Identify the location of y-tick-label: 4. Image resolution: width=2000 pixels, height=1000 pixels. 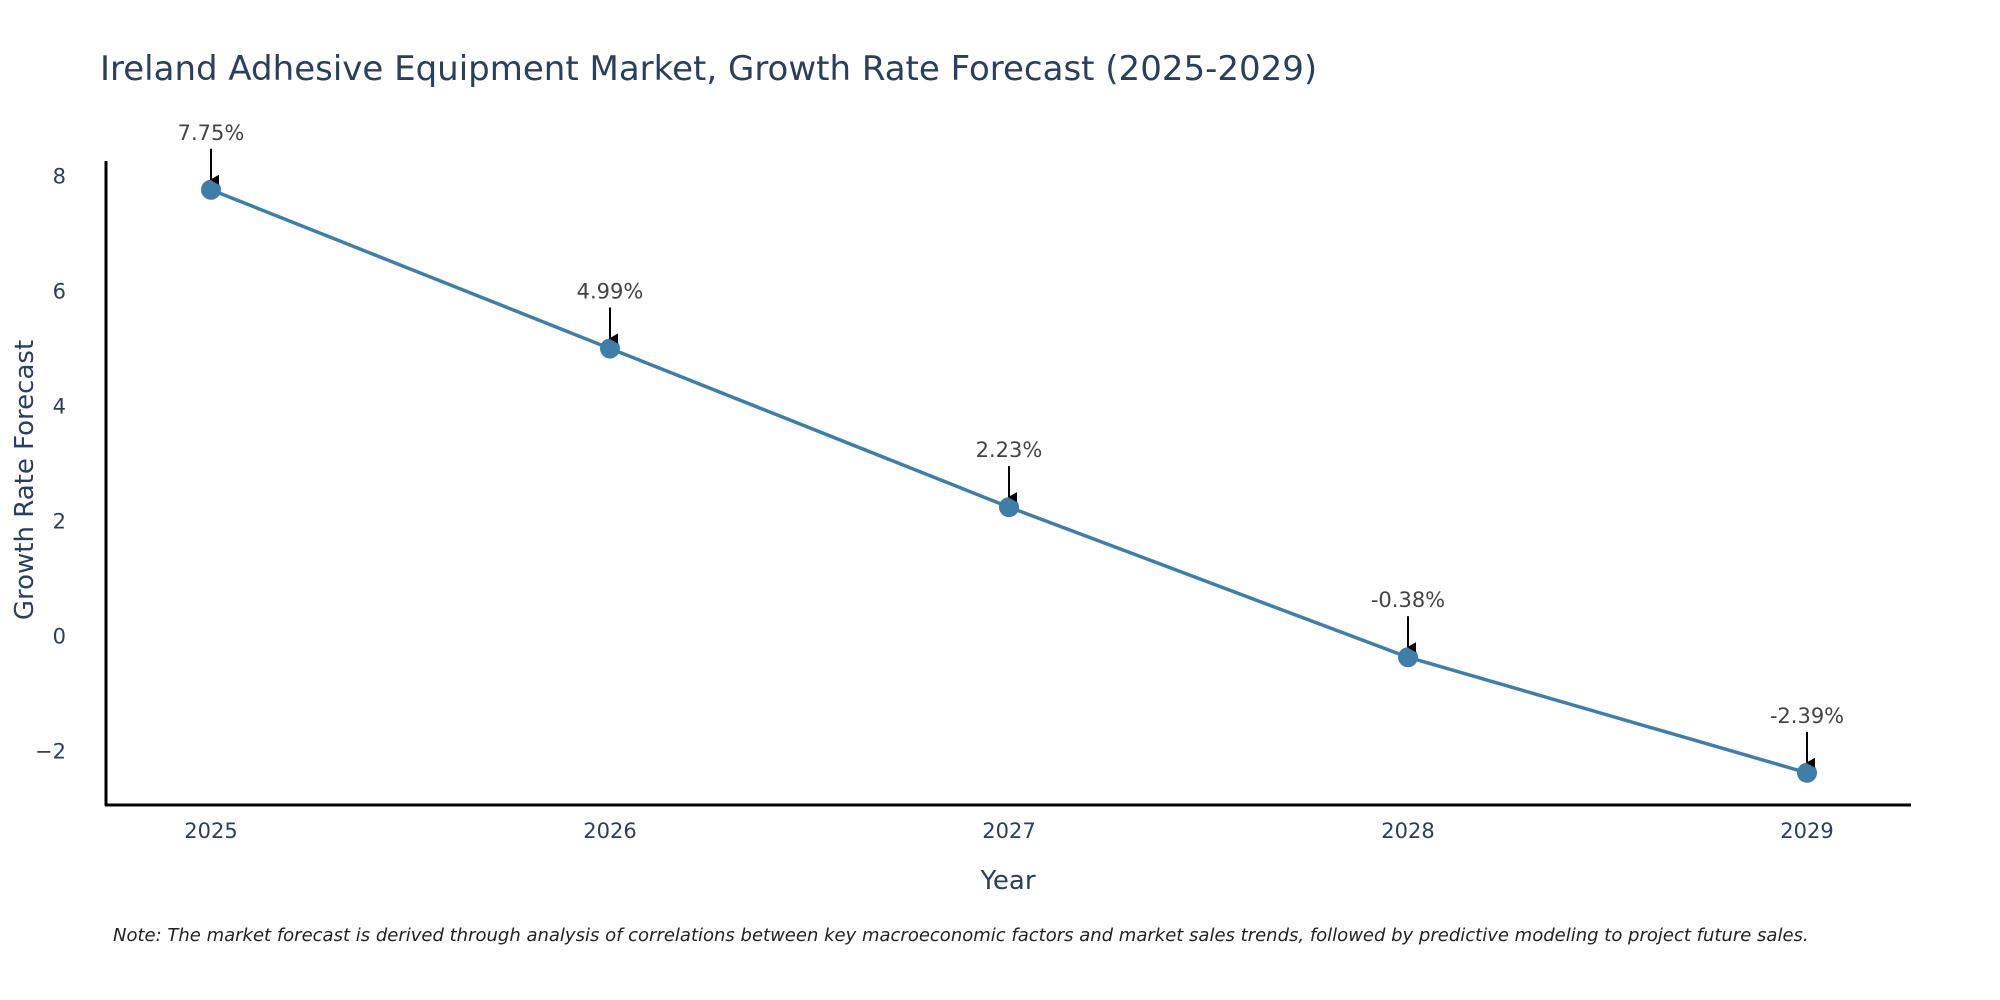
(59, 406).